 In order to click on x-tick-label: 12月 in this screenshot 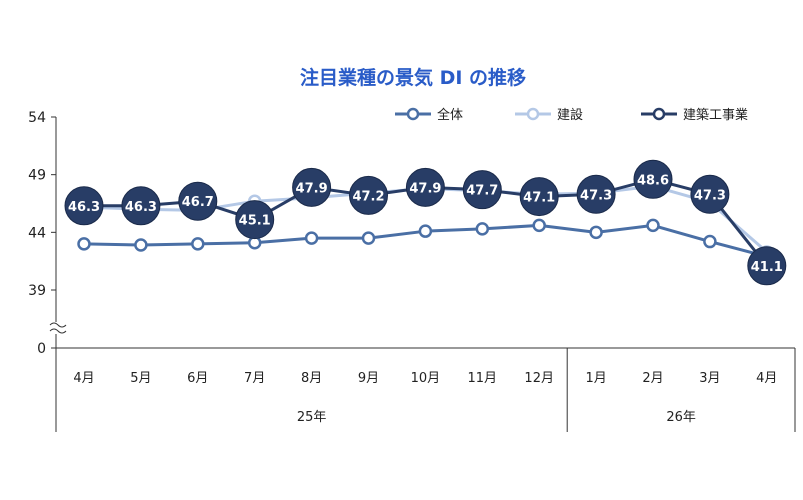, I will do `click(539, 378)`.